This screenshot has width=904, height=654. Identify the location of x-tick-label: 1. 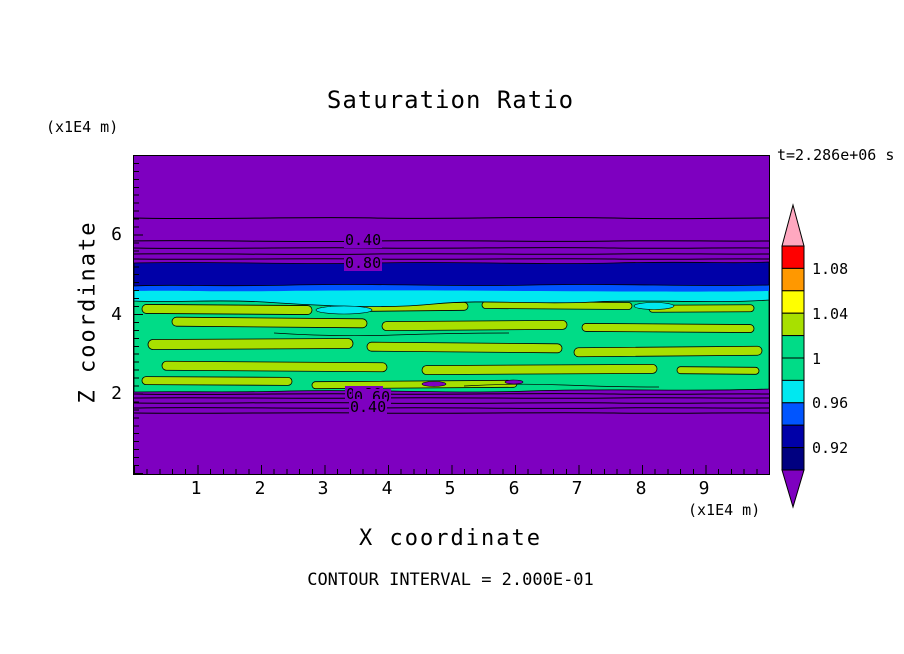
(196, 488).